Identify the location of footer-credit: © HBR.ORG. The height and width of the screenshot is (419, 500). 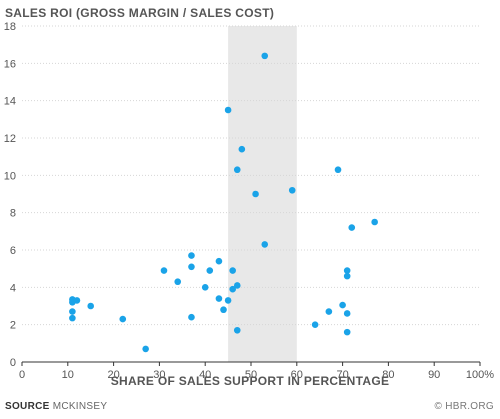
(464, 406).